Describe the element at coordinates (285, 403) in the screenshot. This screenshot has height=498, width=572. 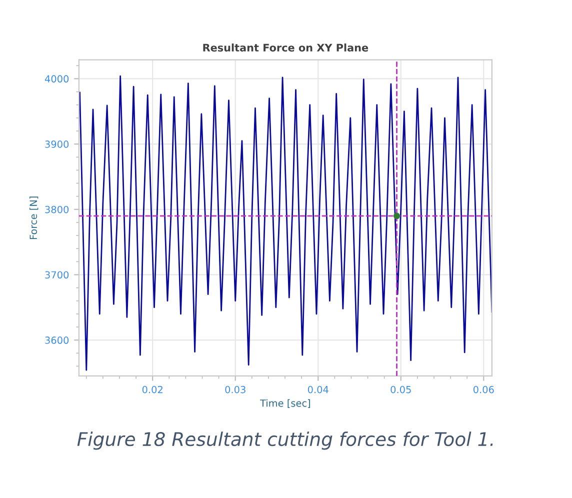
I see `x-axis-title: Time [sec]` at that location.